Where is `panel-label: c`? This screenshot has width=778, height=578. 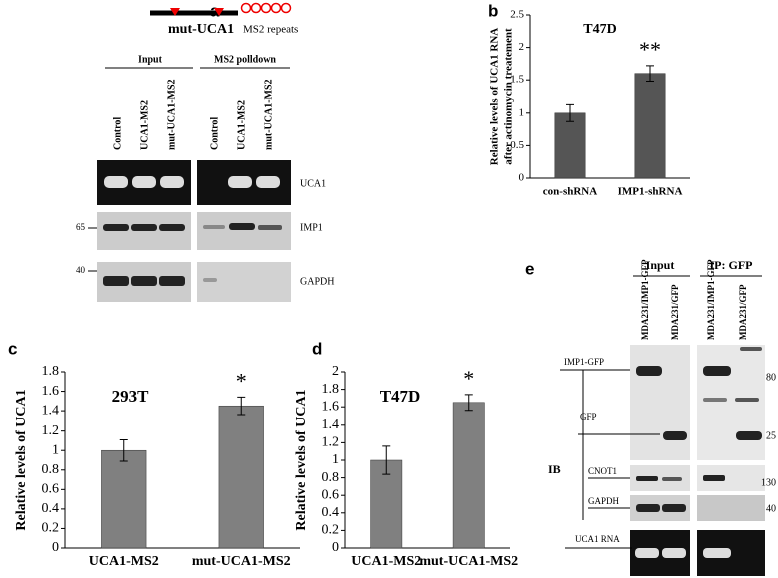
panel-label: c is located at coordinates (12, 348).